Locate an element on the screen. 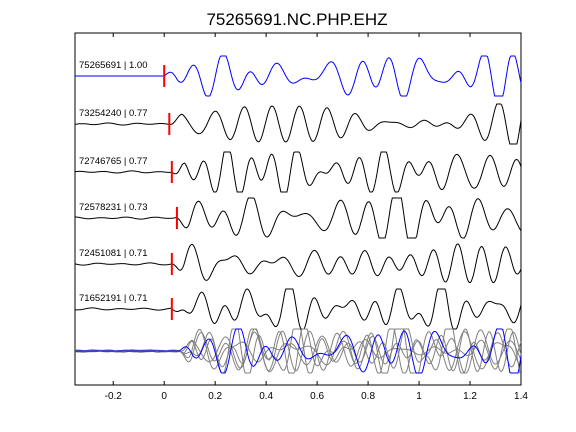  trace-label: 72578231 | 0.73 is located at coordinates (113, 207).